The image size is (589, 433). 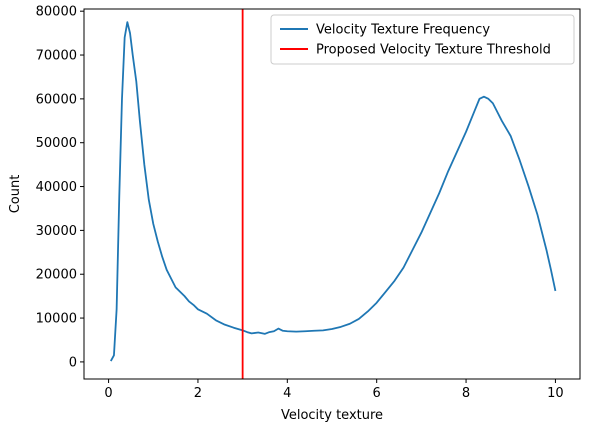 I want to click on x-tick-label: 0, so click(x=108, y=393).